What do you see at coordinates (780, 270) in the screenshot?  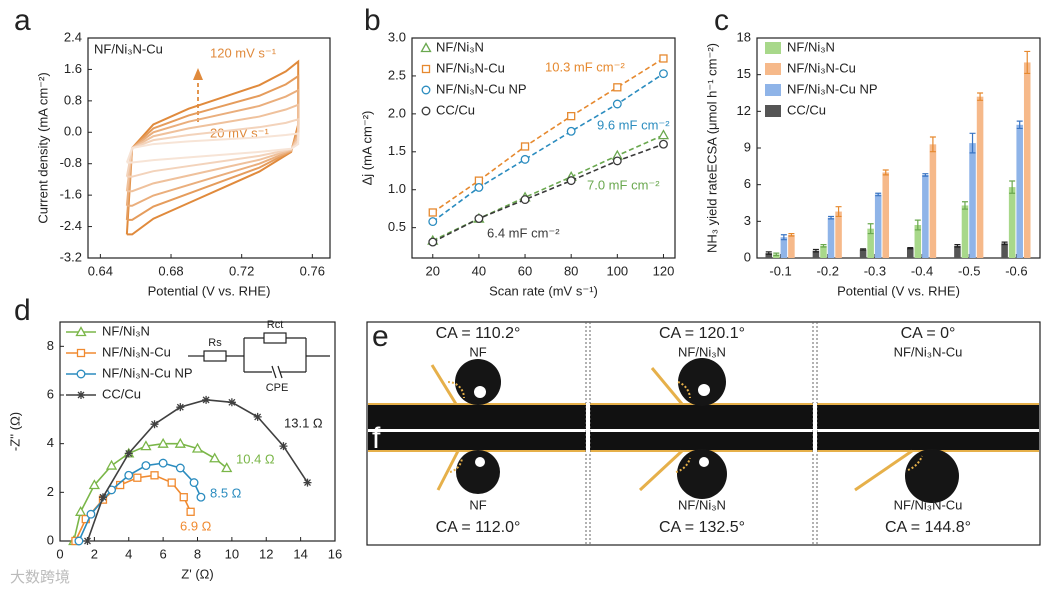 I see `x-tick-label: -0.1` at bounding box center [780, 270].